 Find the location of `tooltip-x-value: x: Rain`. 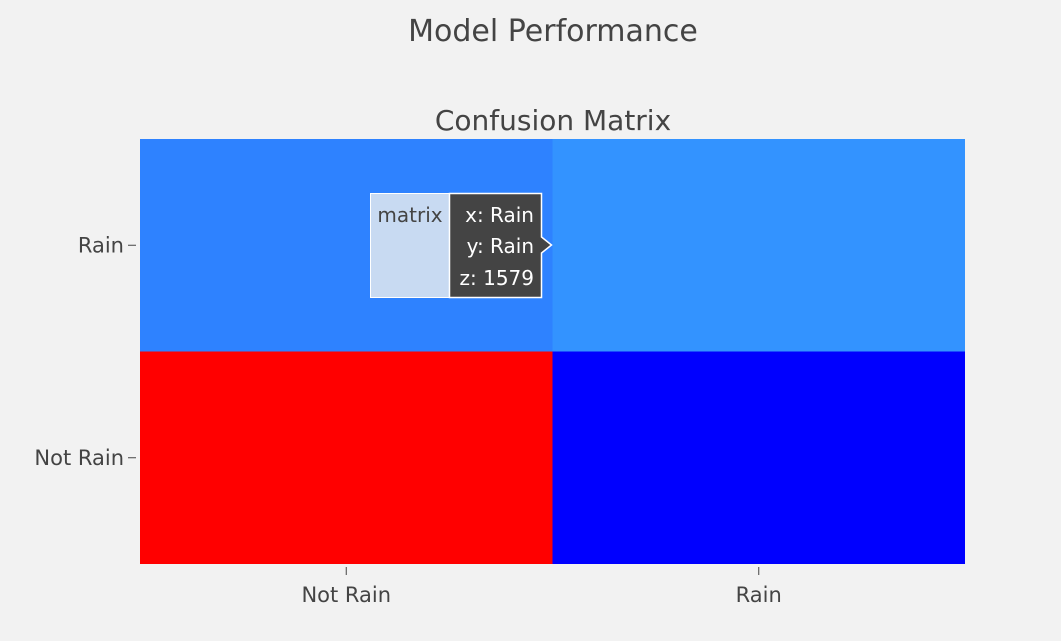

tooltip-x-value: x: Rain is located at coordinates (499, 215).